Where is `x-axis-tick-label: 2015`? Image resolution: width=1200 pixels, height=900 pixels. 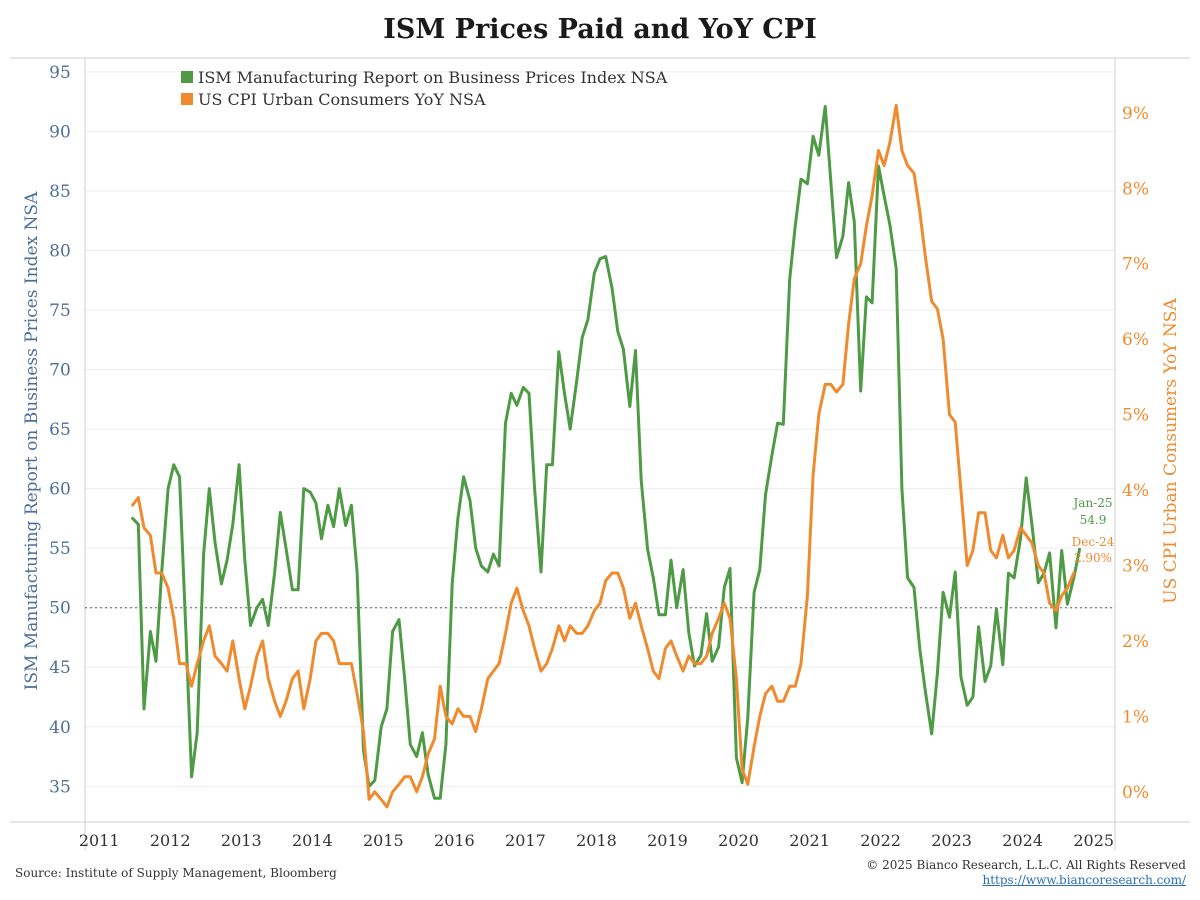 x-axis-tick-label: 2015 is located at coordinates (383, 840).